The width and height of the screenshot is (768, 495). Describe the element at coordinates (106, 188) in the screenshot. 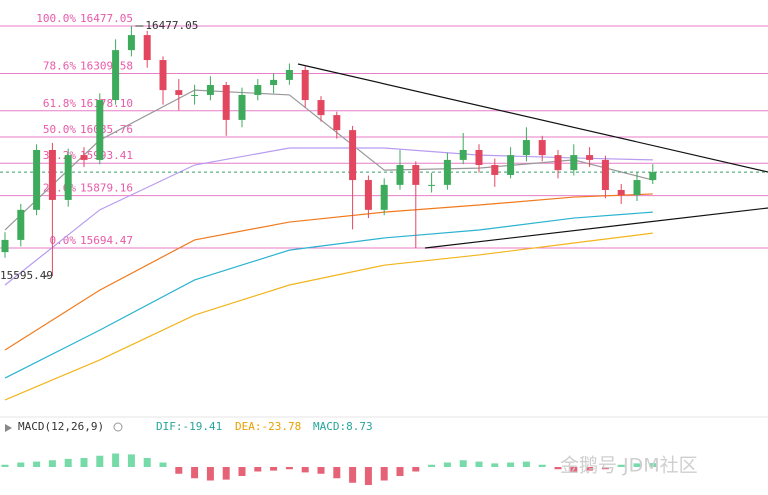

I see `fib-price: 15879.16` at that location.